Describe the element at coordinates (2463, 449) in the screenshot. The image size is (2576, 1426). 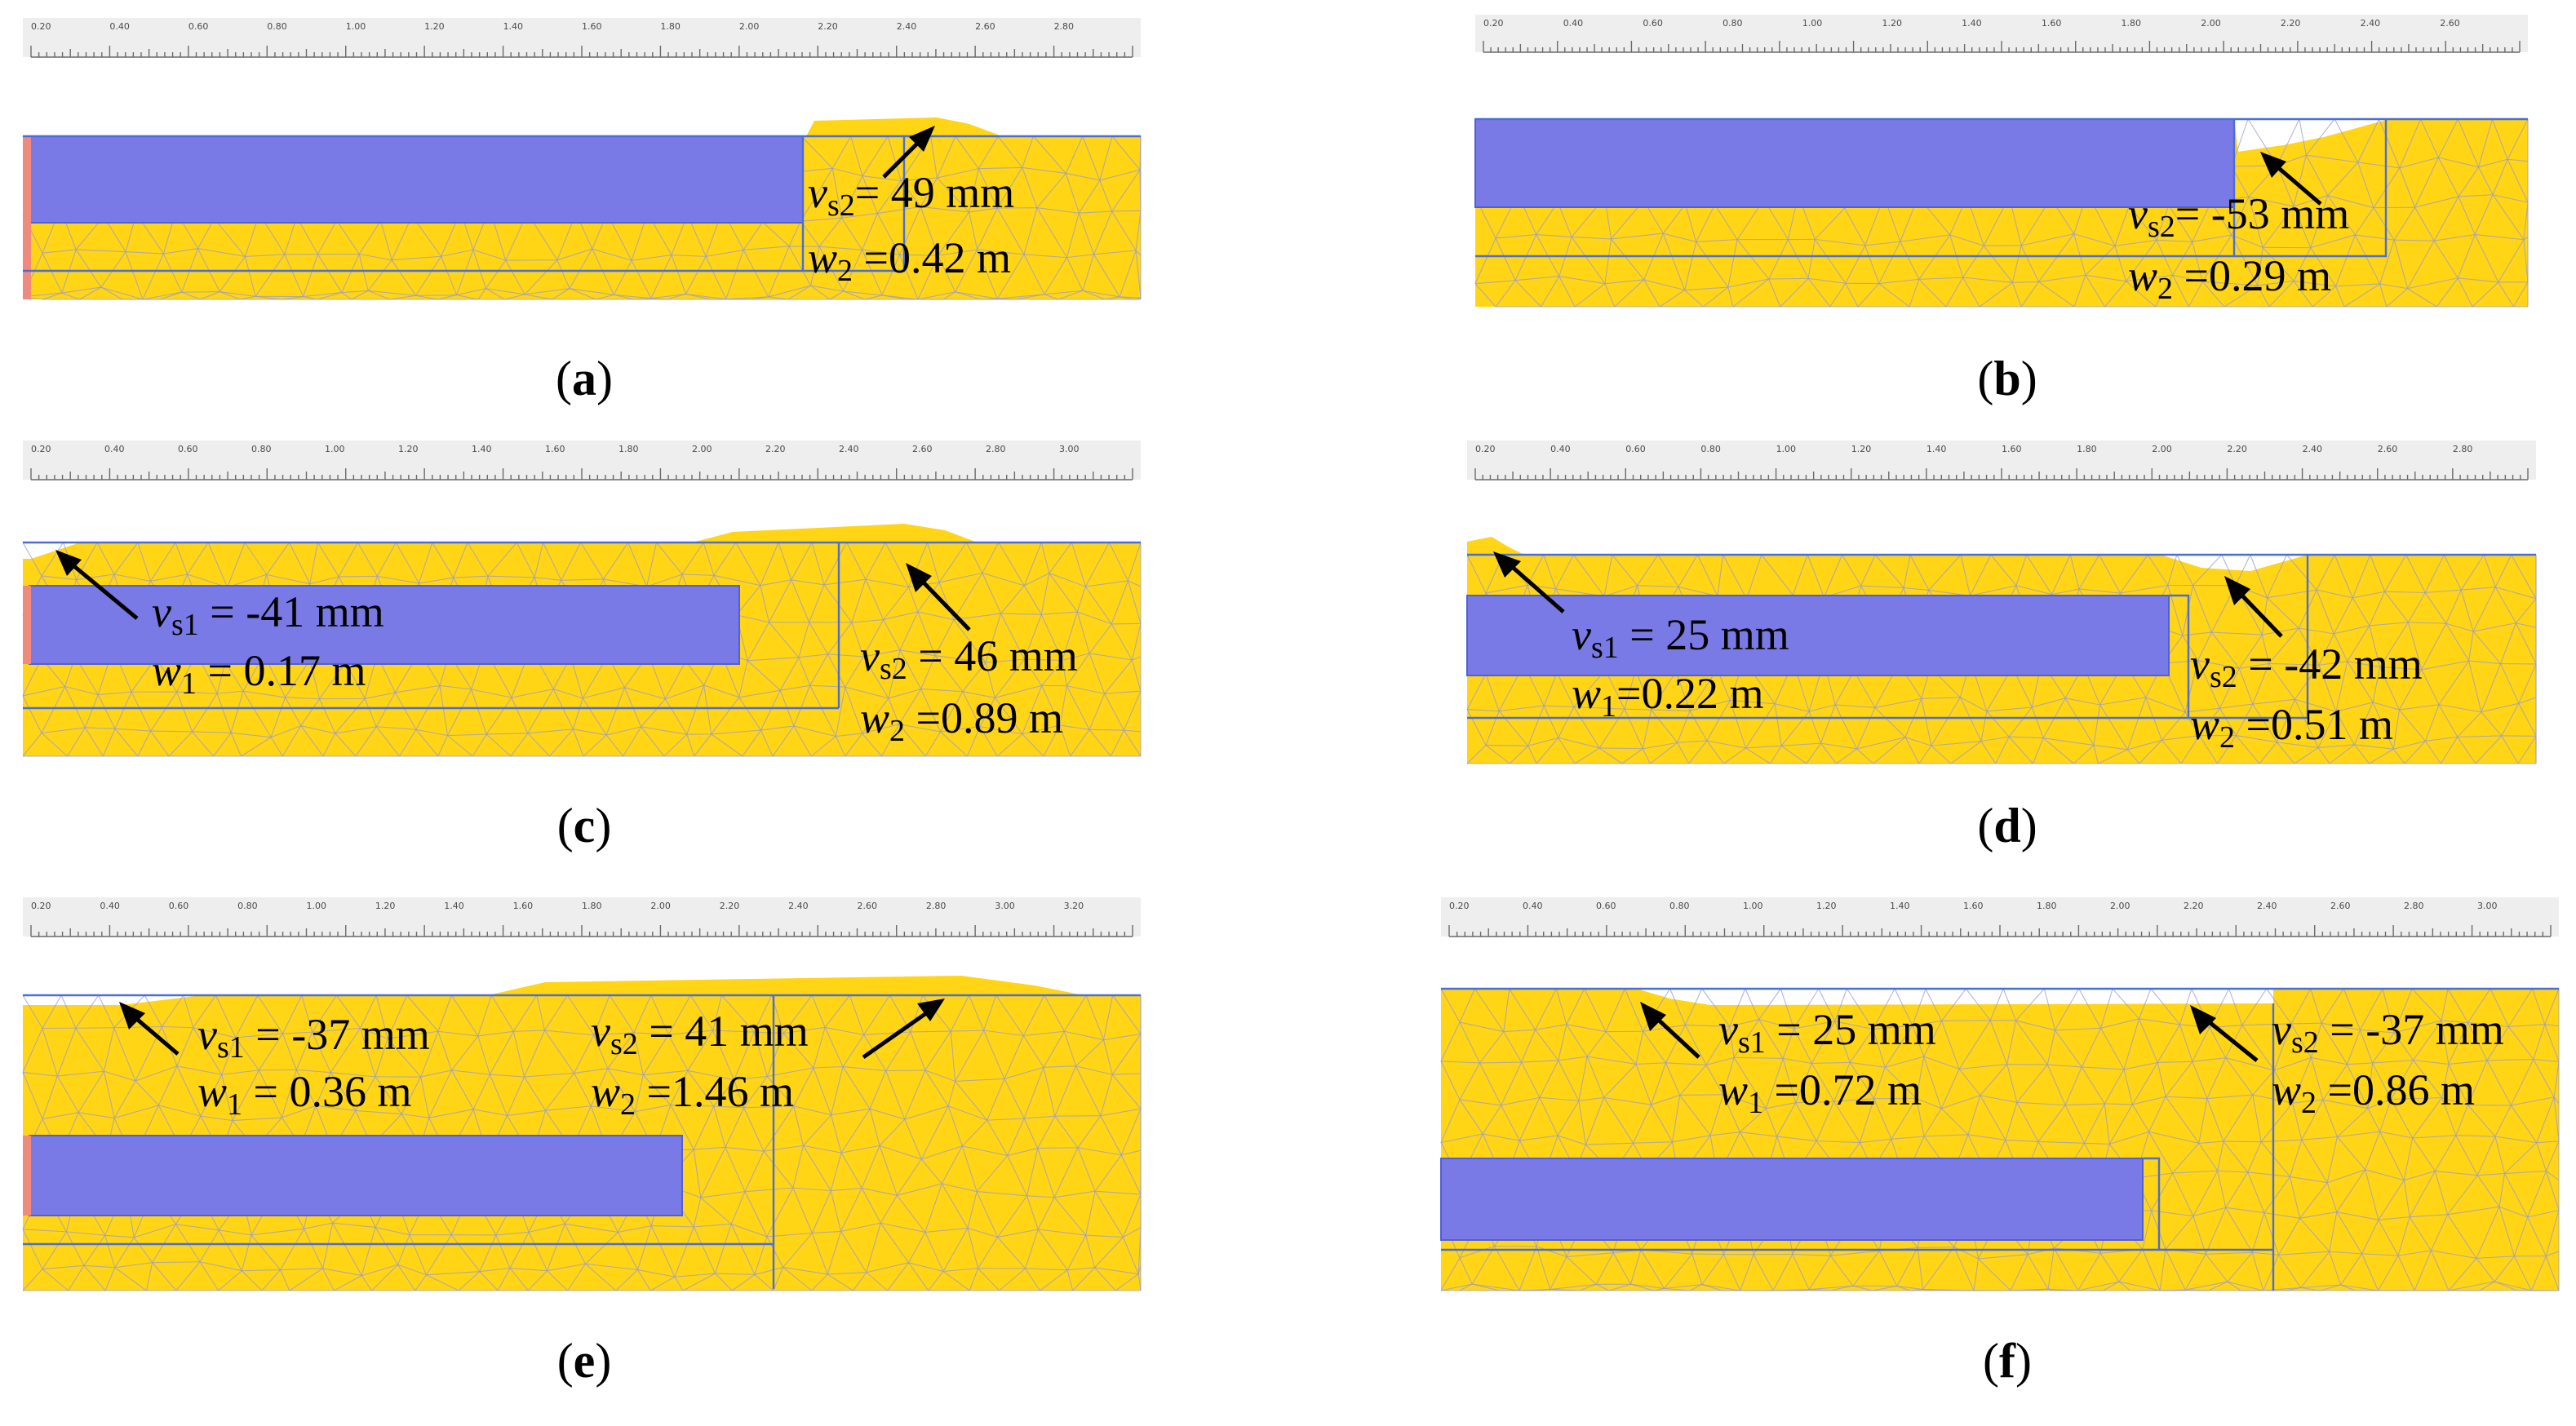
I see `ruler-label: 2.80` at that location.